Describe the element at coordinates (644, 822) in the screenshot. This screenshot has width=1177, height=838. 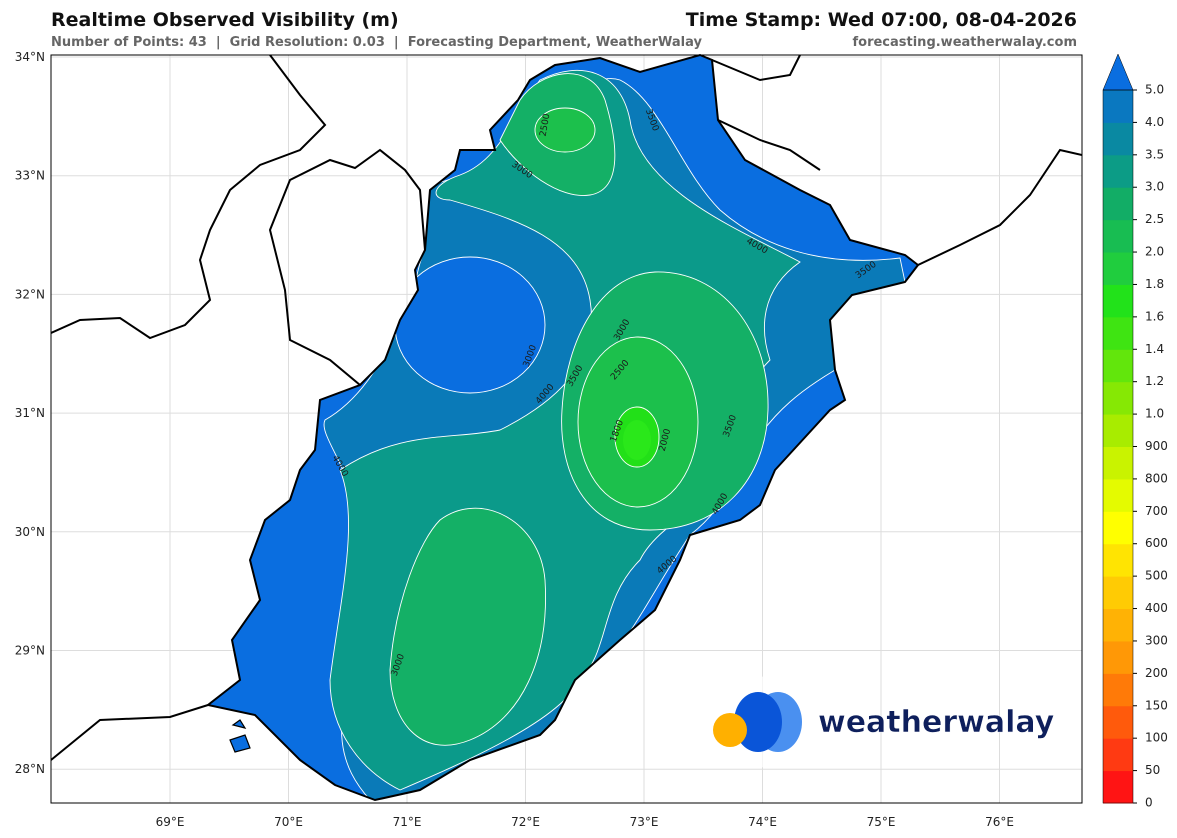
I see `lon-label: 73°E` at that location.